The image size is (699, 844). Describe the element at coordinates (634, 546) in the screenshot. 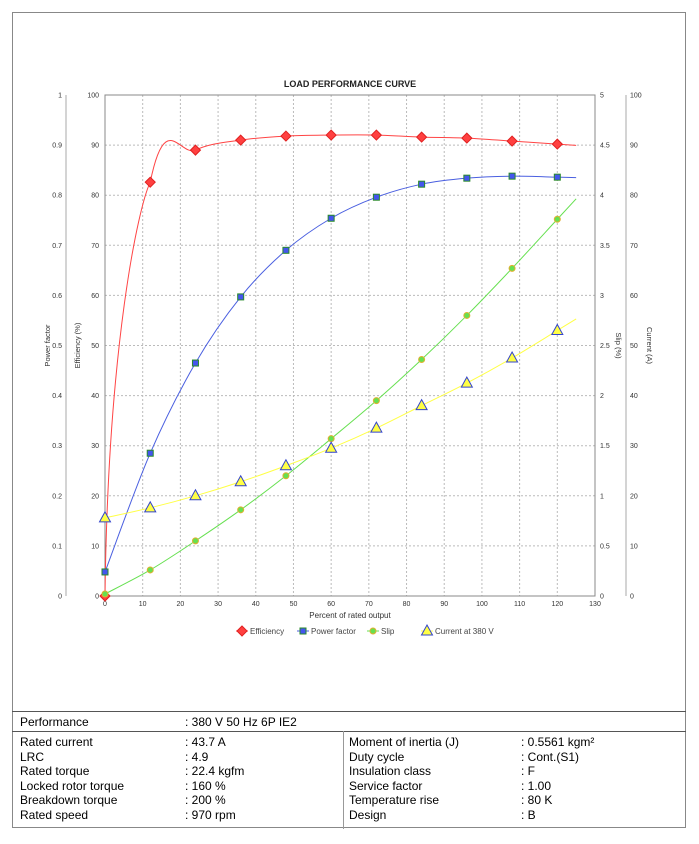

I see `current-tick-label: 10` at that location.